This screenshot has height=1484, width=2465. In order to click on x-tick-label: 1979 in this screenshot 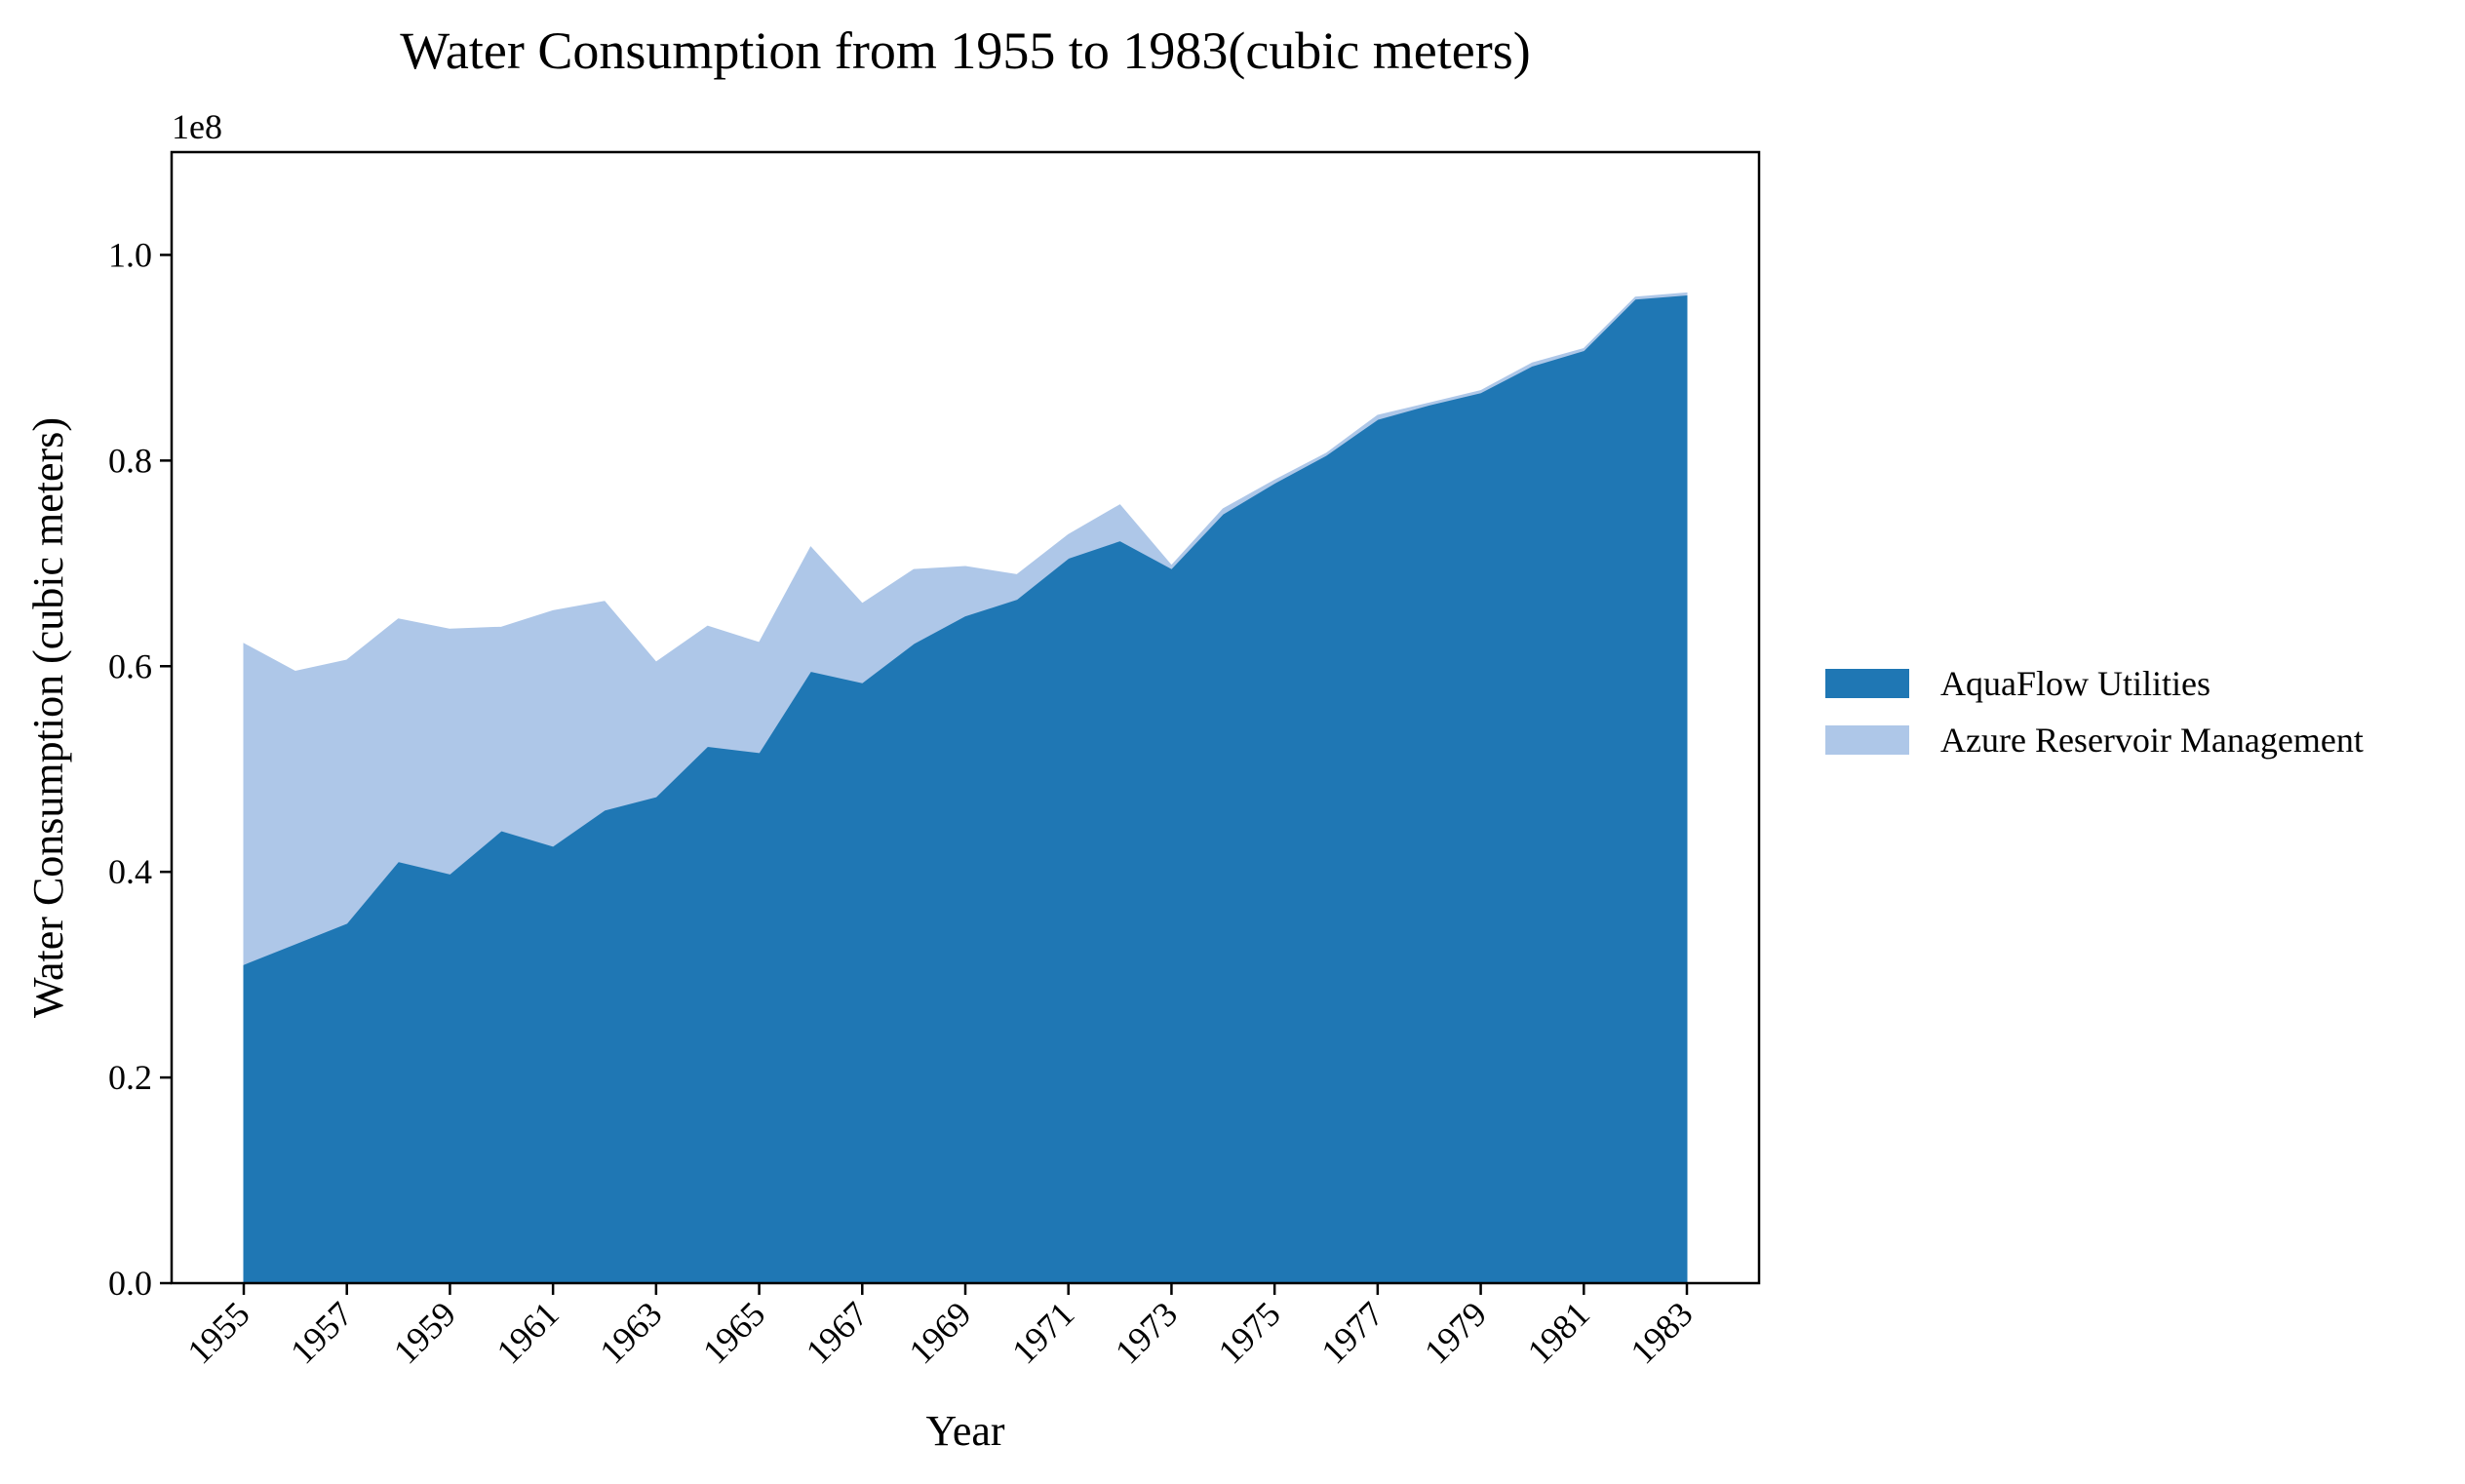, I will do `click(1455, 1332)`.